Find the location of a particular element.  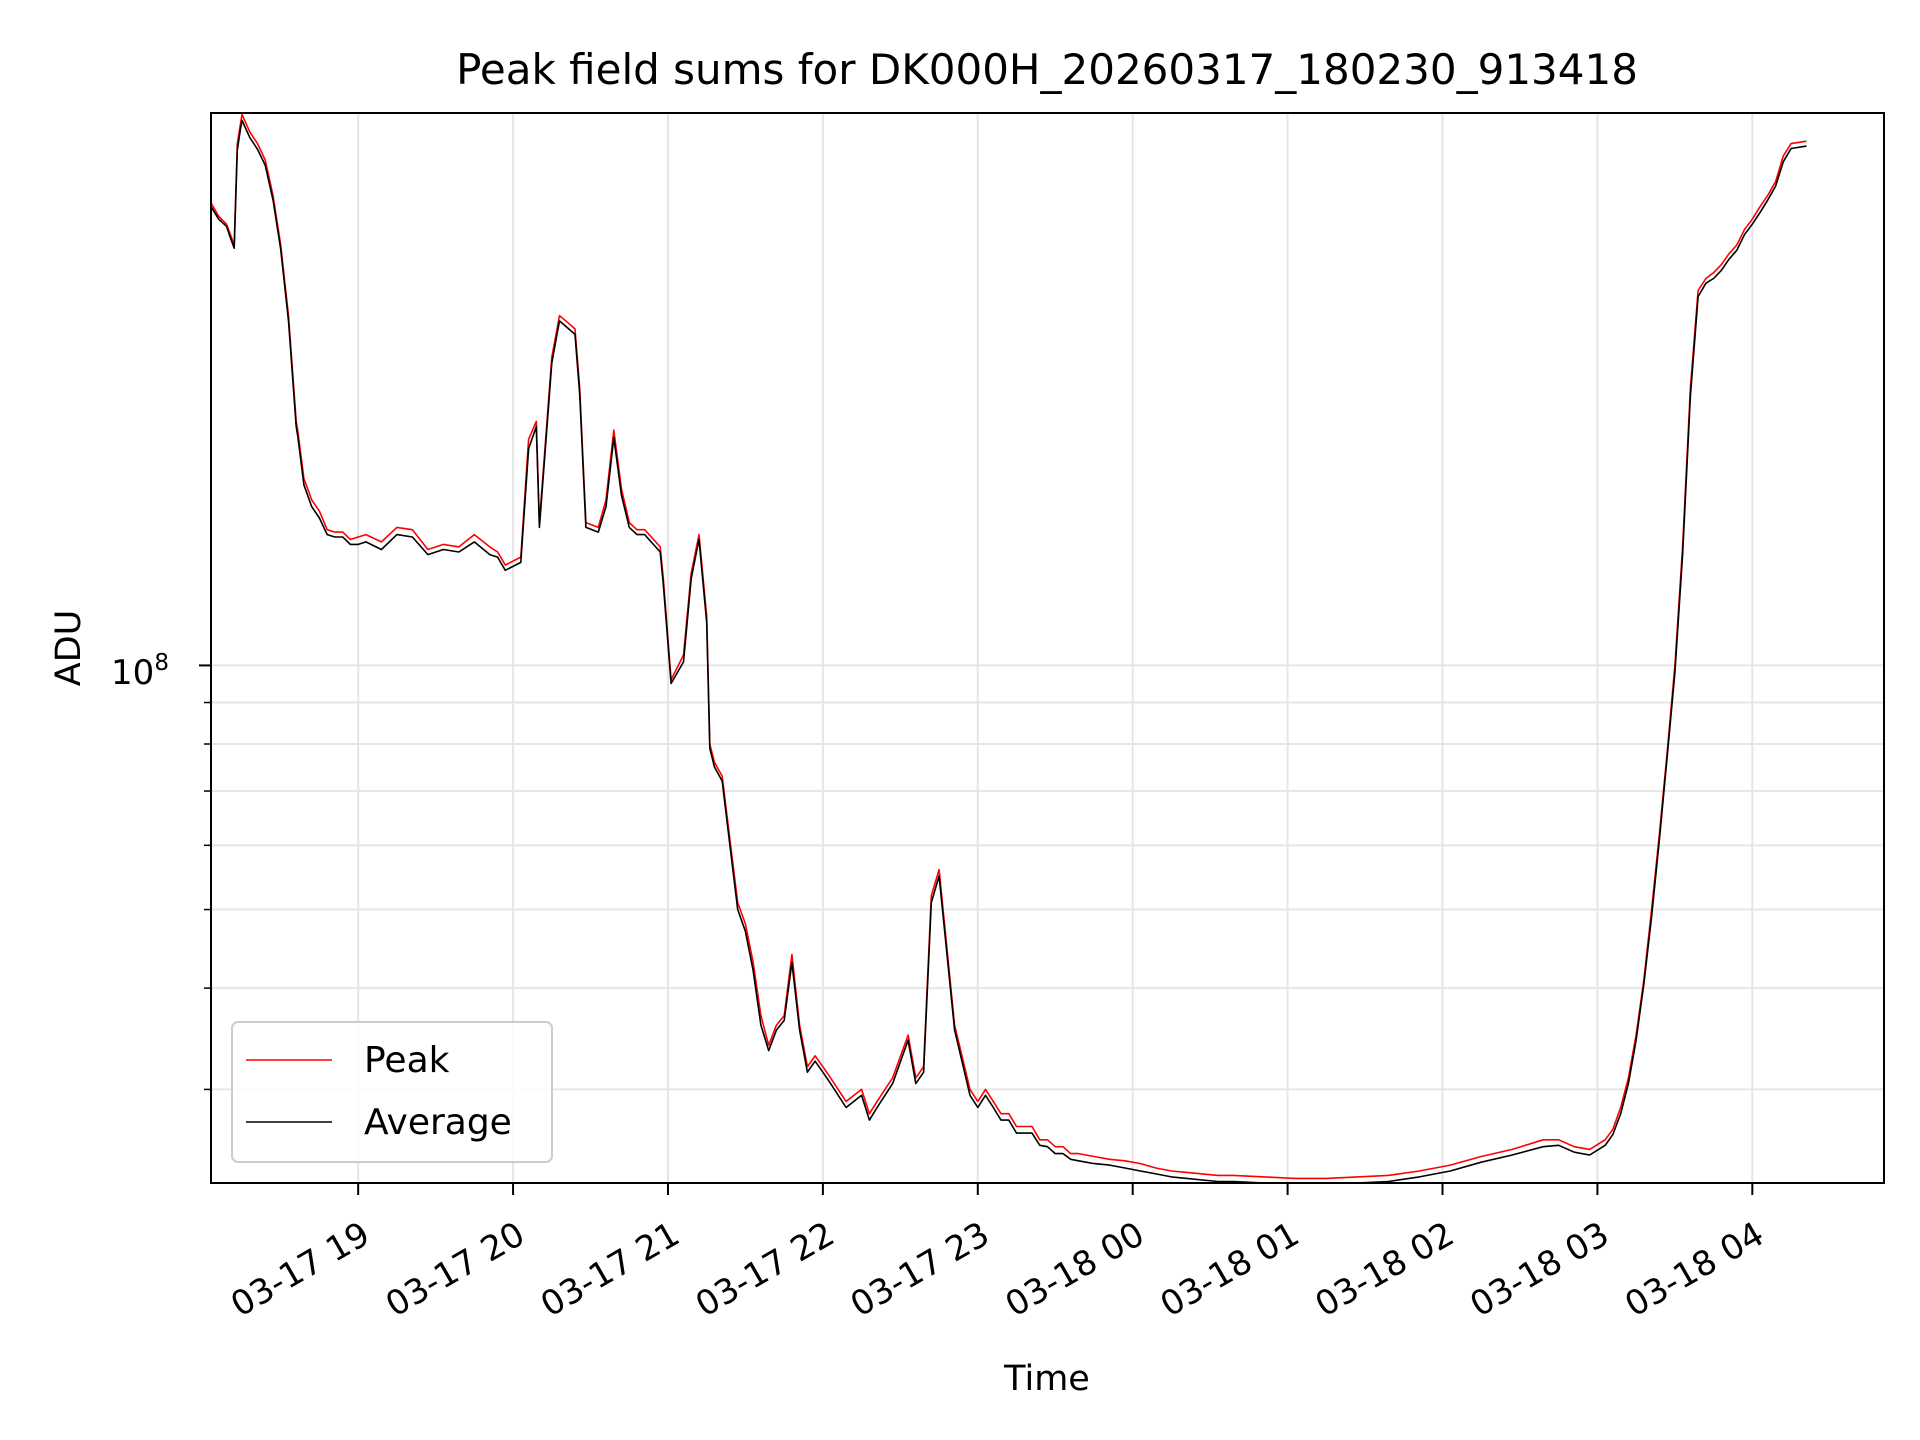

legend-label-average: Average is located at coordinates (438, 1122).